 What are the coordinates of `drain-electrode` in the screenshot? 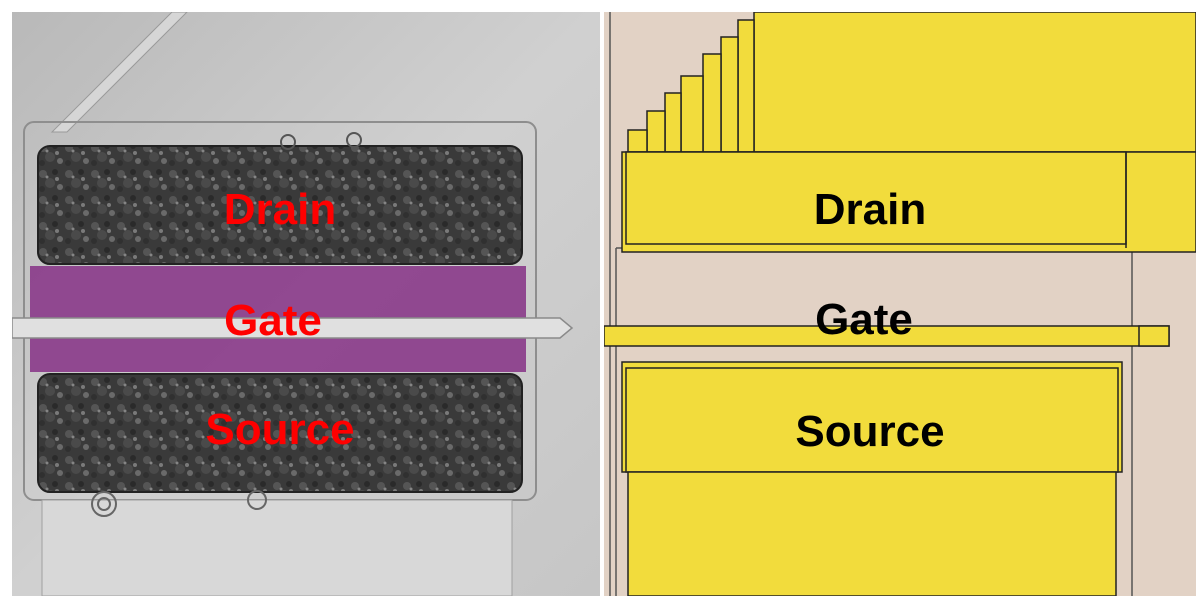 It's located at (280, 205).